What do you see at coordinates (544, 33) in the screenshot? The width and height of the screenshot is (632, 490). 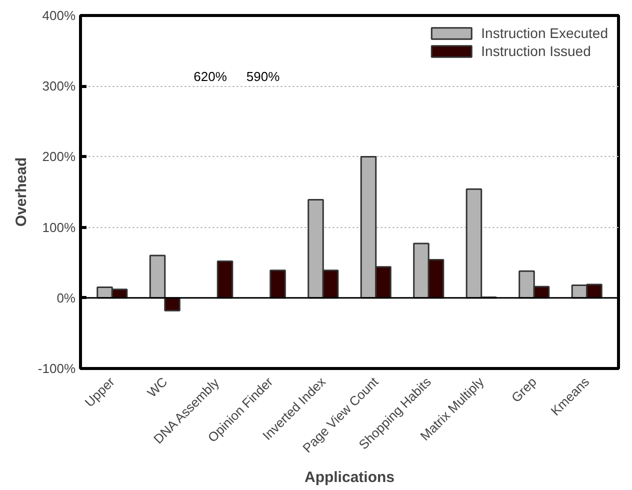 I see `legend-label: Instruction Executed` at bounding box center [544, 33].